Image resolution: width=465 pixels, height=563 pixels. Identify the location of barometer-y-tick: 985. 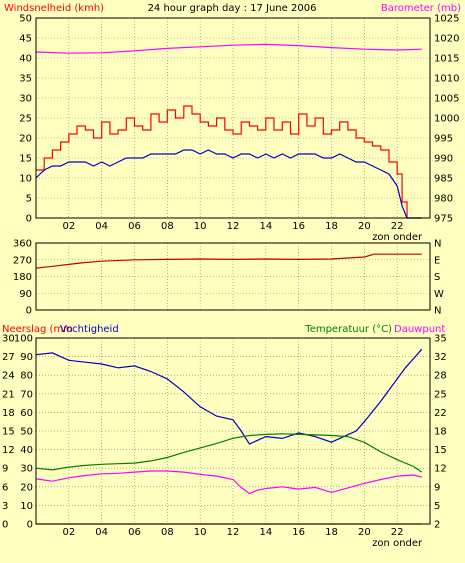
(443, 179).